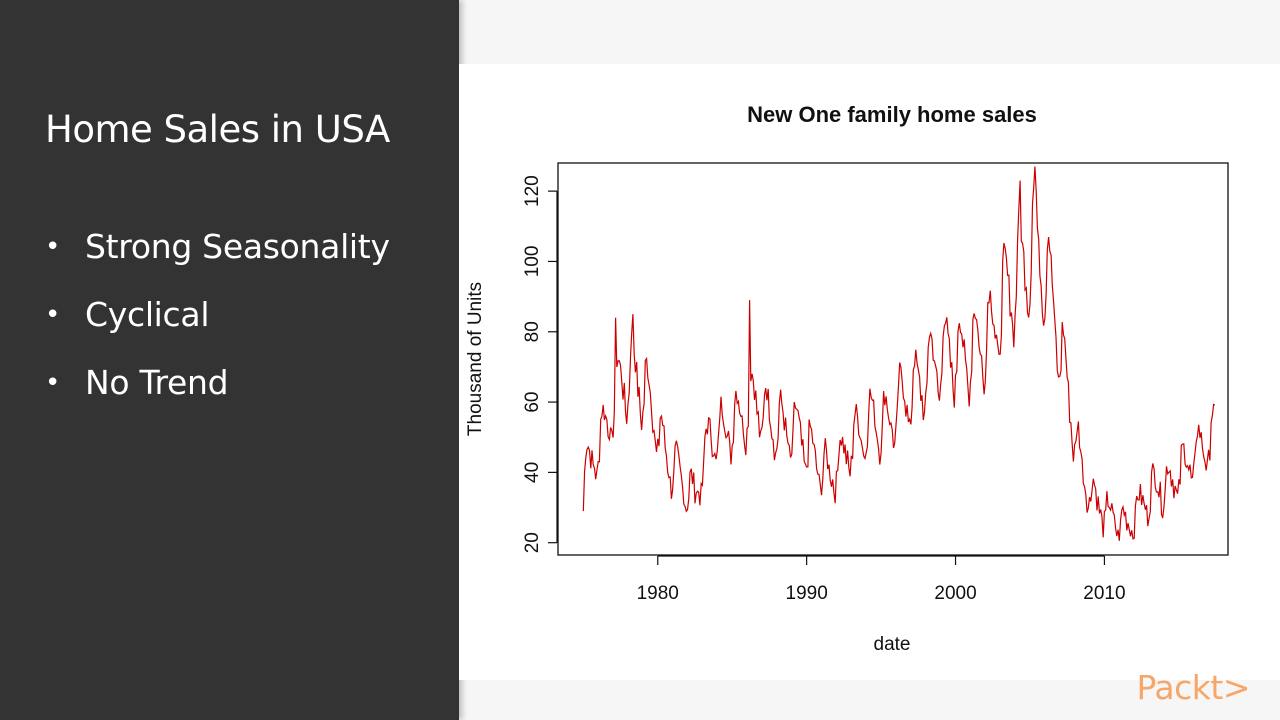 This screenshot has width=1280, height=720. I want to click on y-tick-label: 40, so click(532, 472).